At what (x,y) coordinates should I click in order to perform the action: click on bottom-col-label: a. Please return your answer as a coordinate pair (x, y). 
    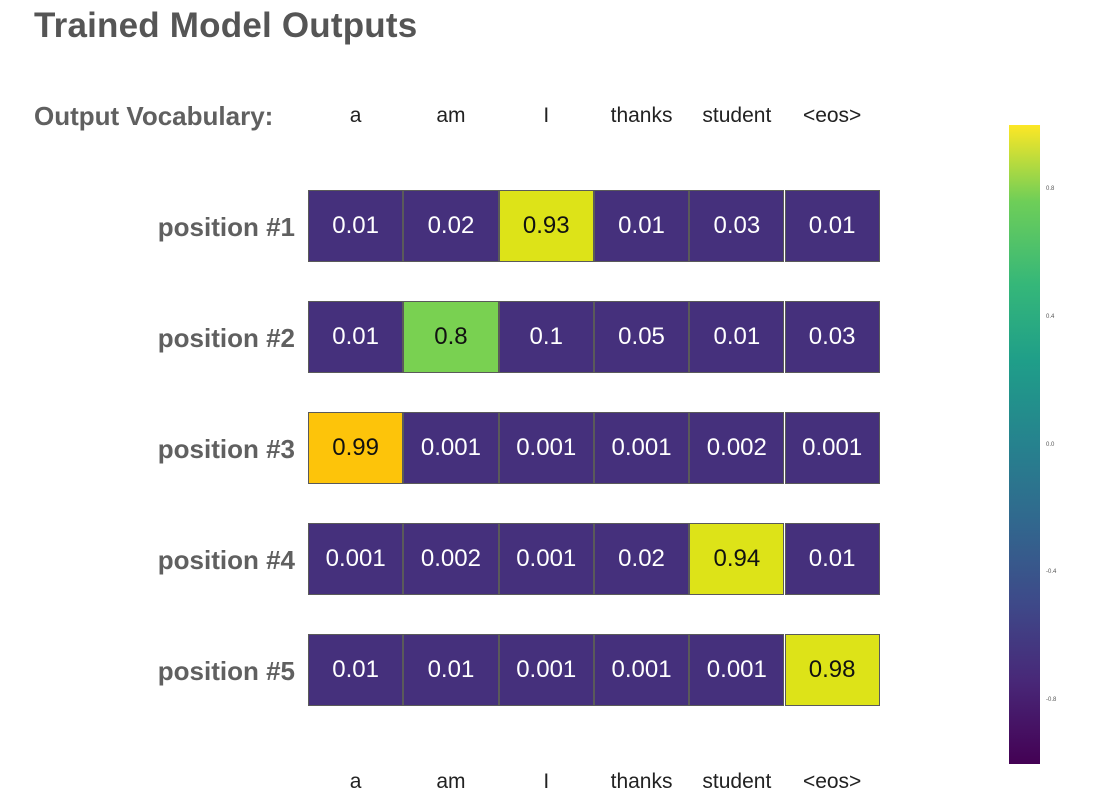
    Looking at the image, I should click on (355, 781).